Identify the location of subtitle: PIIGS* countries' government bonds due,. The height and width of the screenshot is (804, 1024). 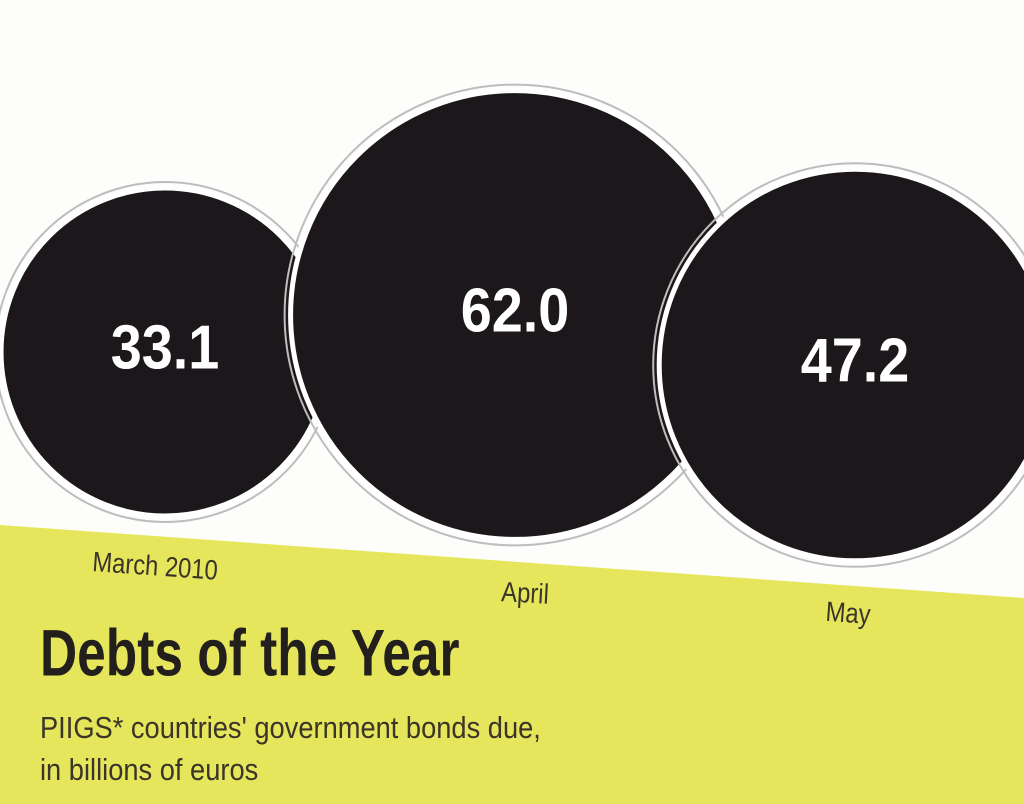
(290, 729).